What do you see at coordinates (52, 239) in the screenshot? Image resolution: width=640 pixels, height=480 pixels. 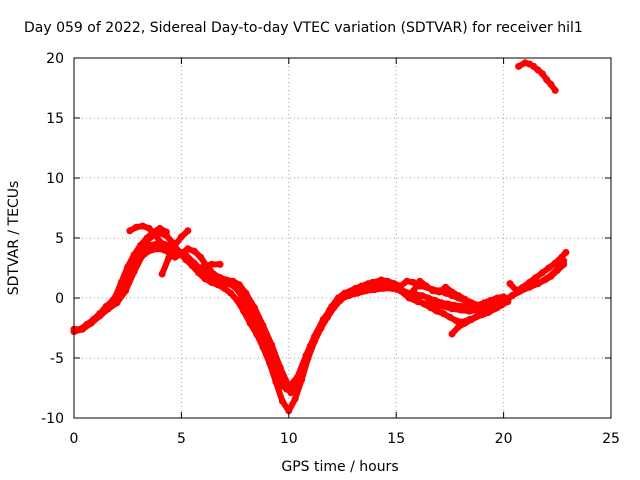 I see `y-tick-labels: -10 -5 0 5 10 15 20` at bounding box center [52, 239].